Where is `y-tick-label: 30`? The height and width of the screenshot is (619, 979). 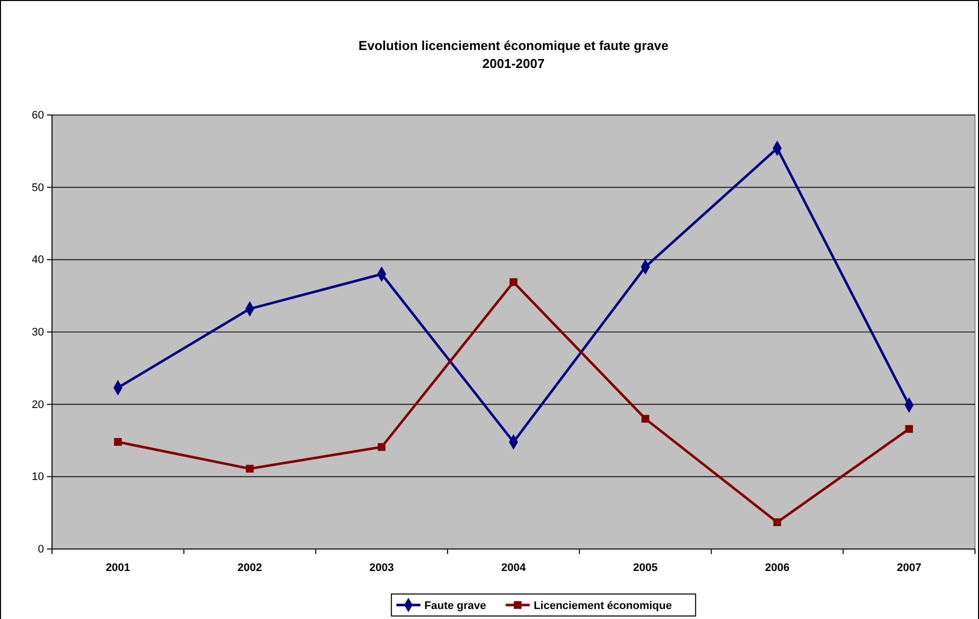
y-tick-label: 30 is located at coordinates (38, 332).